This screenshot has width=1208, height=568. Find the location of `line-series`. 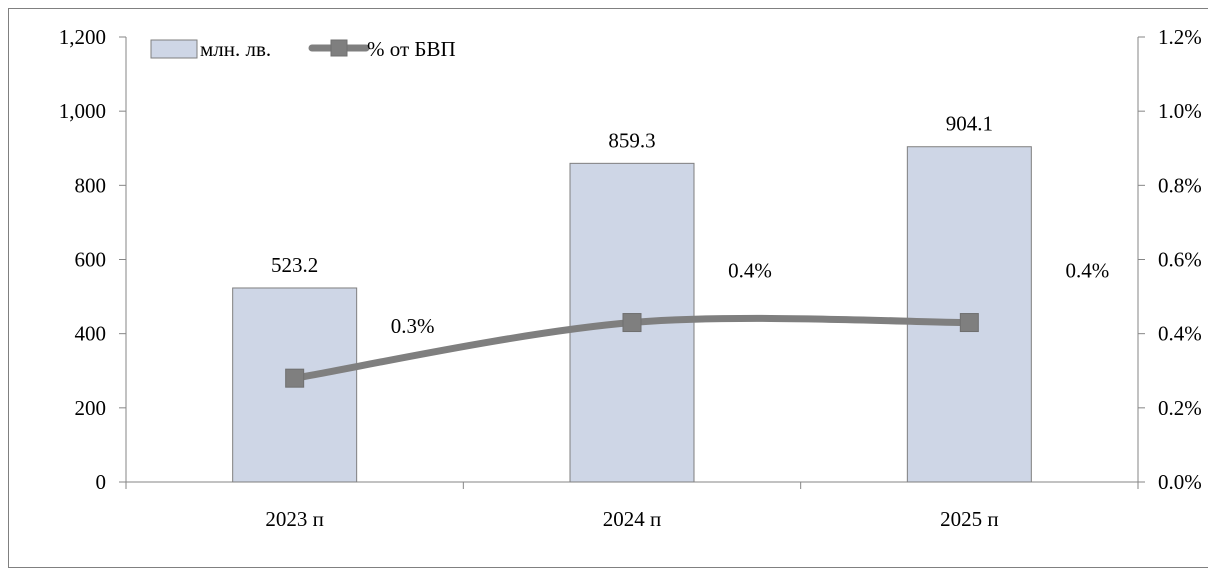

line-series is located at coordinates (632, 350).